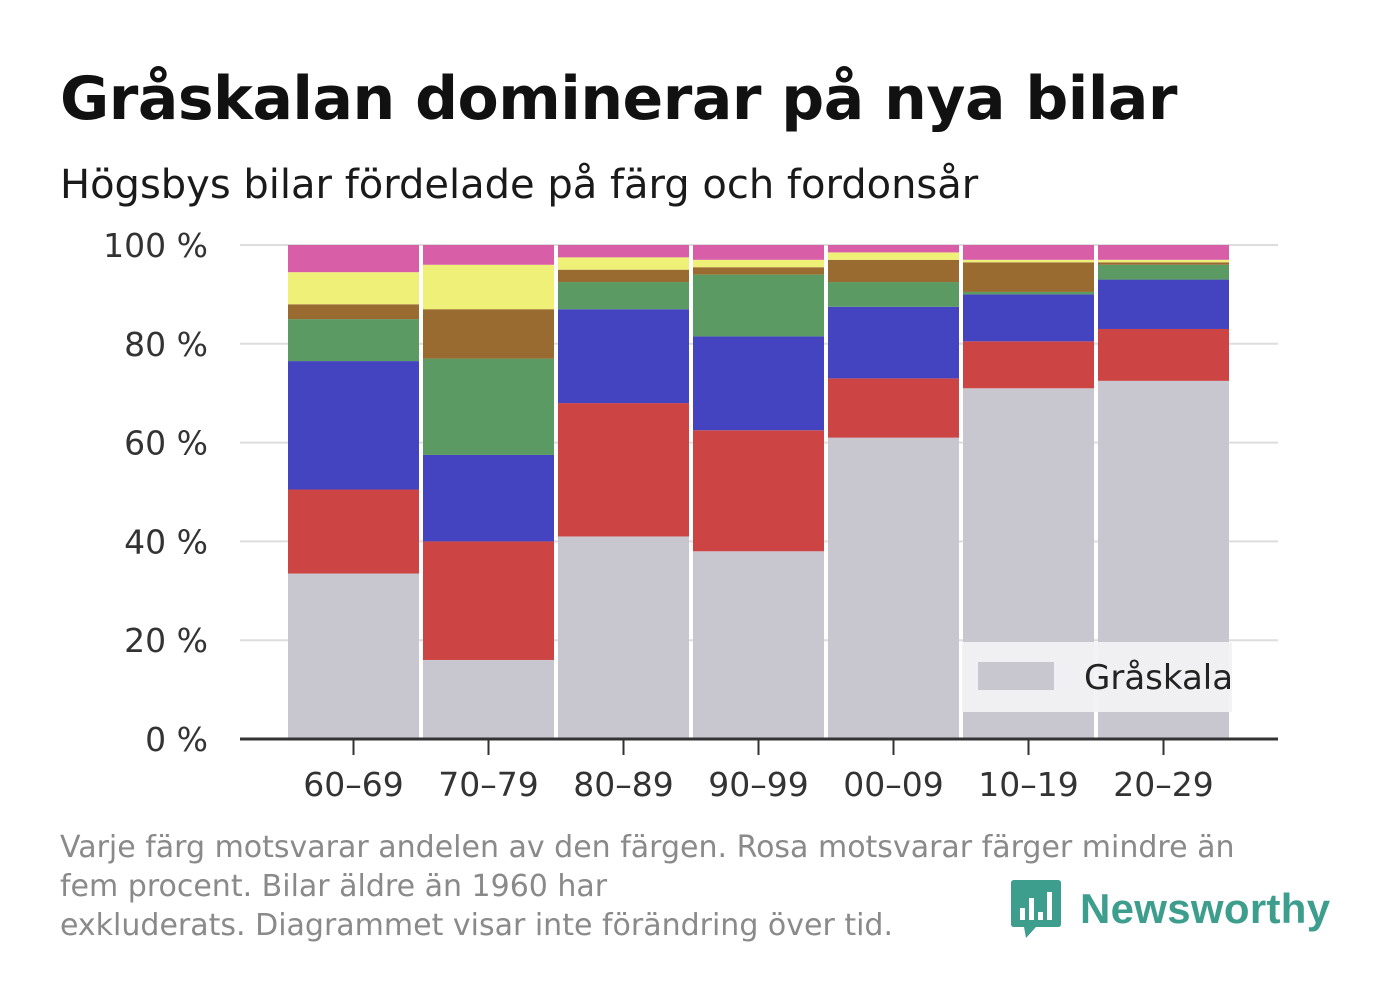  What do you see at coordinates (1016, 676) in the screenshot?
I see `legend-swatch` at bounding box center [1016, 676].